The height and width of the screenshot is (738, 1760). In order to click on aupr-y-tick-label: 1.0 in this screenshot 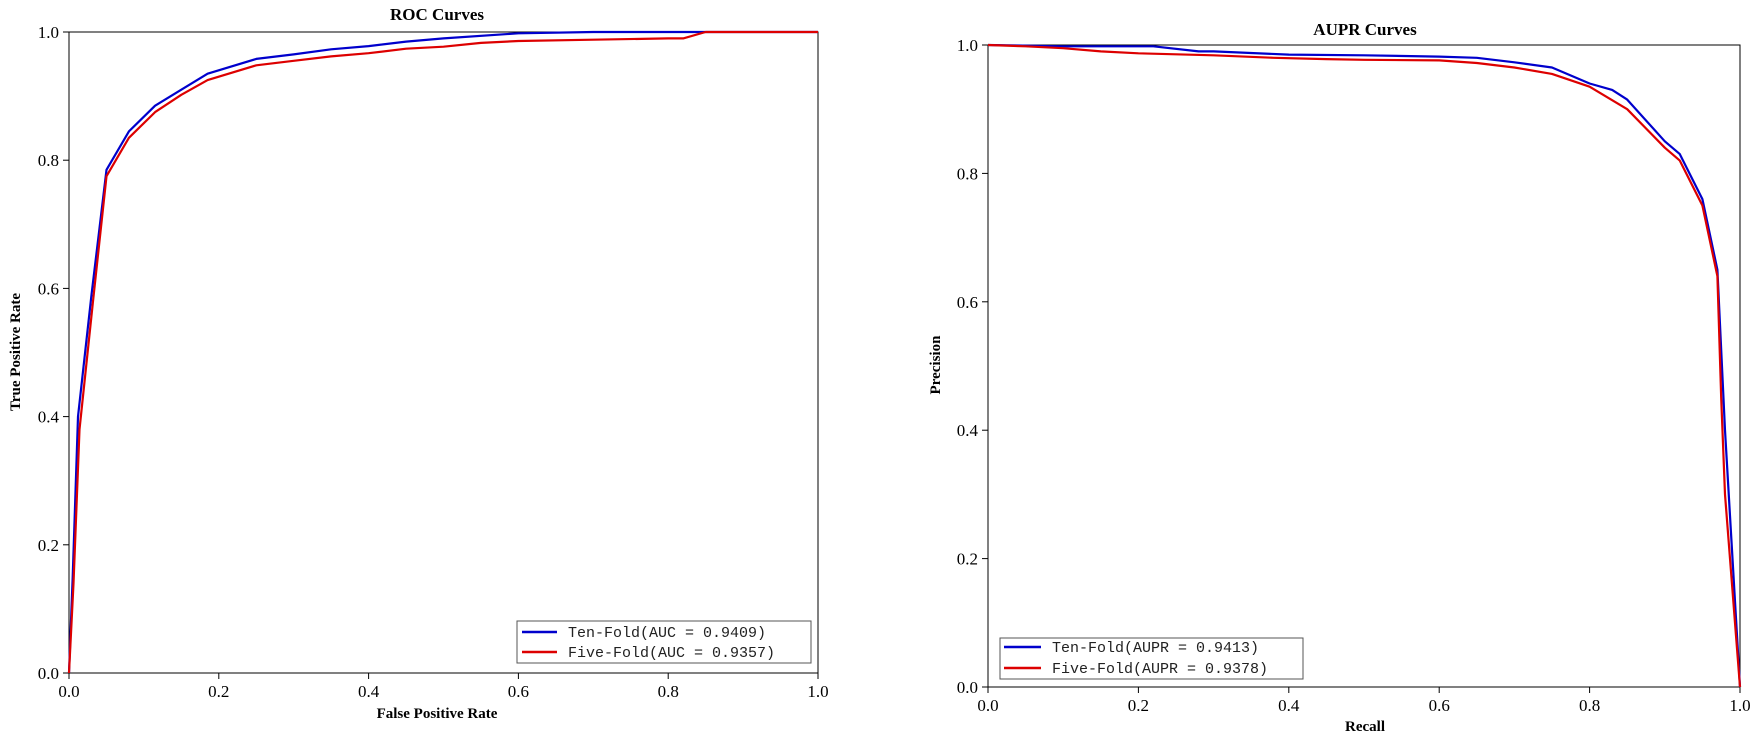, I will do `click(967, 45)`.